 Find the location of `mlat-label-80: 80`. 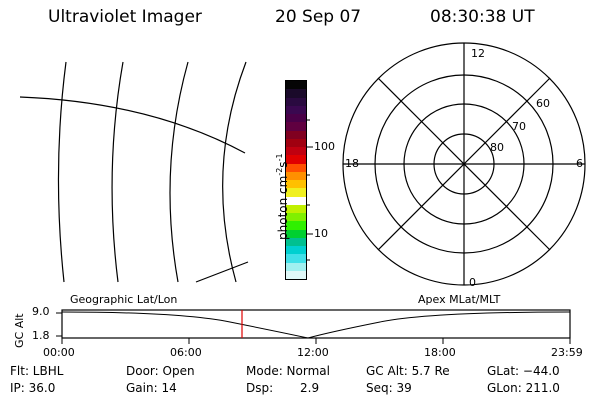

mlat-label-80: 80 is located at coordinates (497, 147).